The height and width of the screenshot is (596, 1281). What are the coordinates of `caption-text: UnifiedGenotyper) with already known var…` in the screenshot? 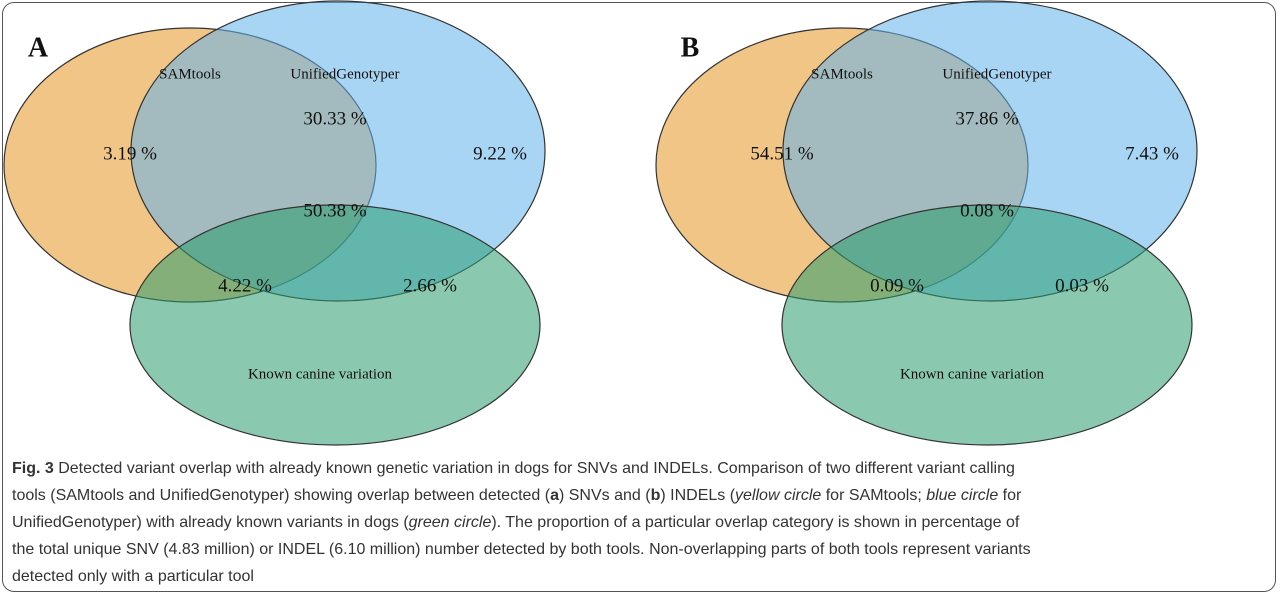 It's located at (210, 522).